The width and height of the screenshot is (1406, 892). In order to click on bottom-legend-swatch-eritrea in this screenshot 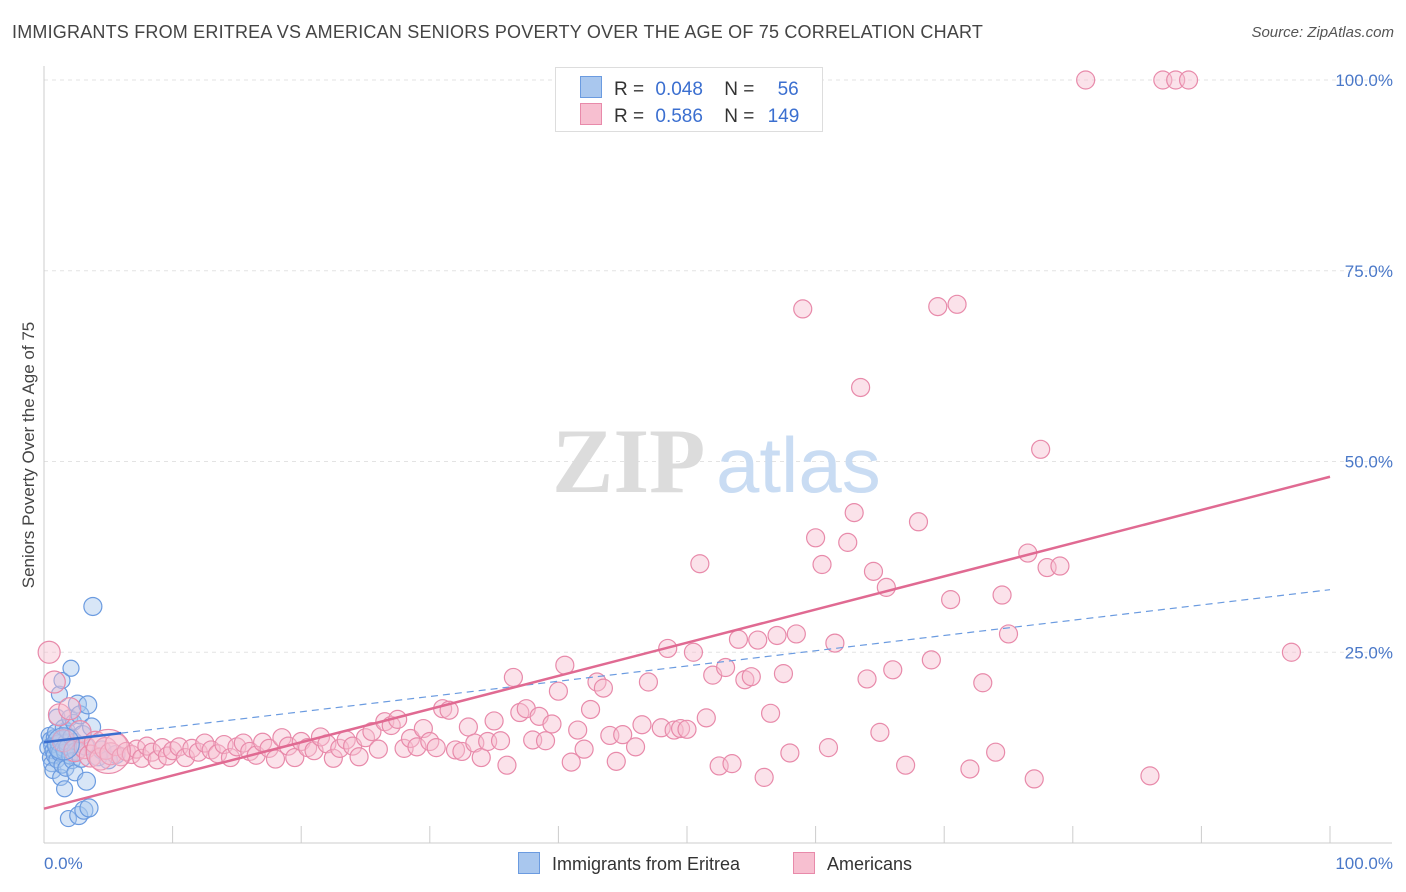, I will do `click(529, 863)`.